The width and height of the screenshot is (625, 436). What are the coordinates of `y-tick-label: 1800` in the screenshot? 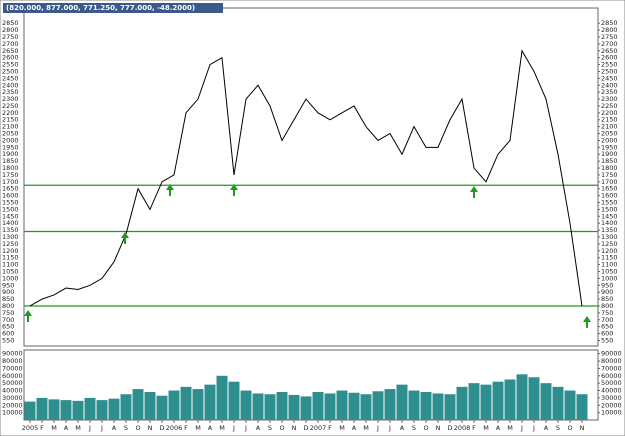 It's located at (10, 168).